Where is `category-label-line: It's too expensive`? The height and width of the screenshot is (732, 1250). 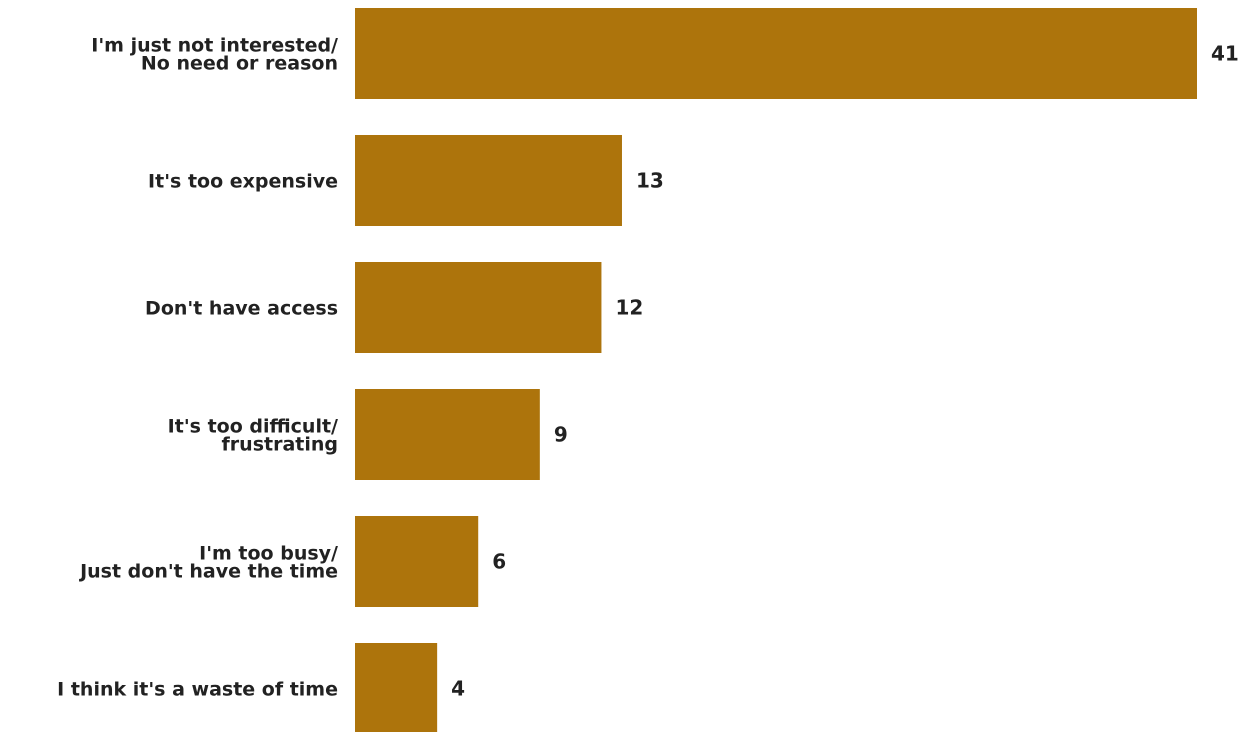 category-label-line: It's too expensive is located at coordinates (243, 182).